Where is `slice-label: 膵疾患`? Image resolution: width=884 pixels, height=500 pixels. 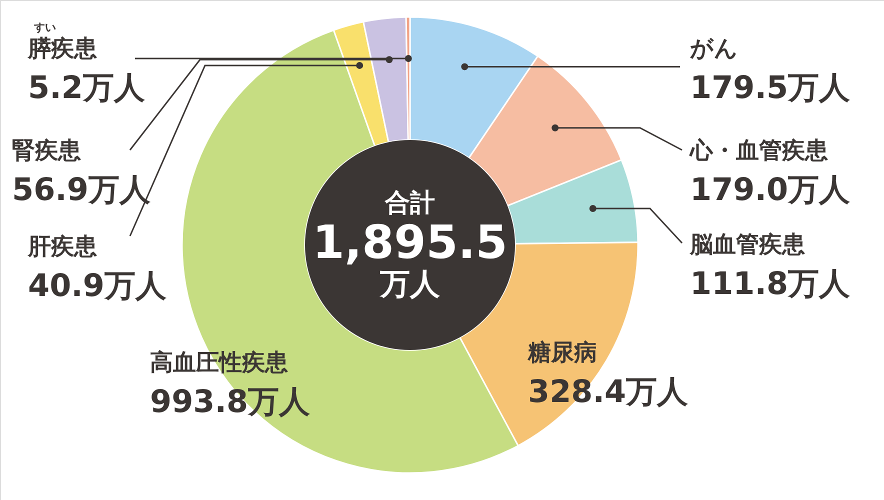 slice-label: 膵疾患 is located at coordinates (63, 49).